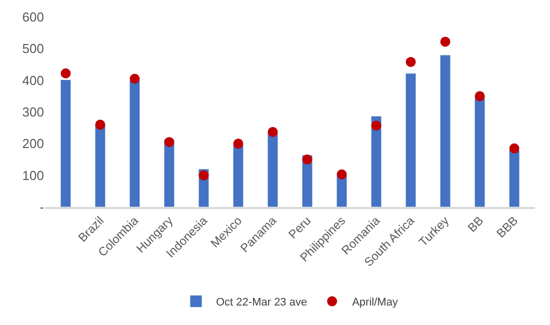 Image resolution: width=550 pixels, height=325 pixels. Describe the element at coordinates (475, 224) in the screenshot. I see `x-tick-label: BB` at that location.